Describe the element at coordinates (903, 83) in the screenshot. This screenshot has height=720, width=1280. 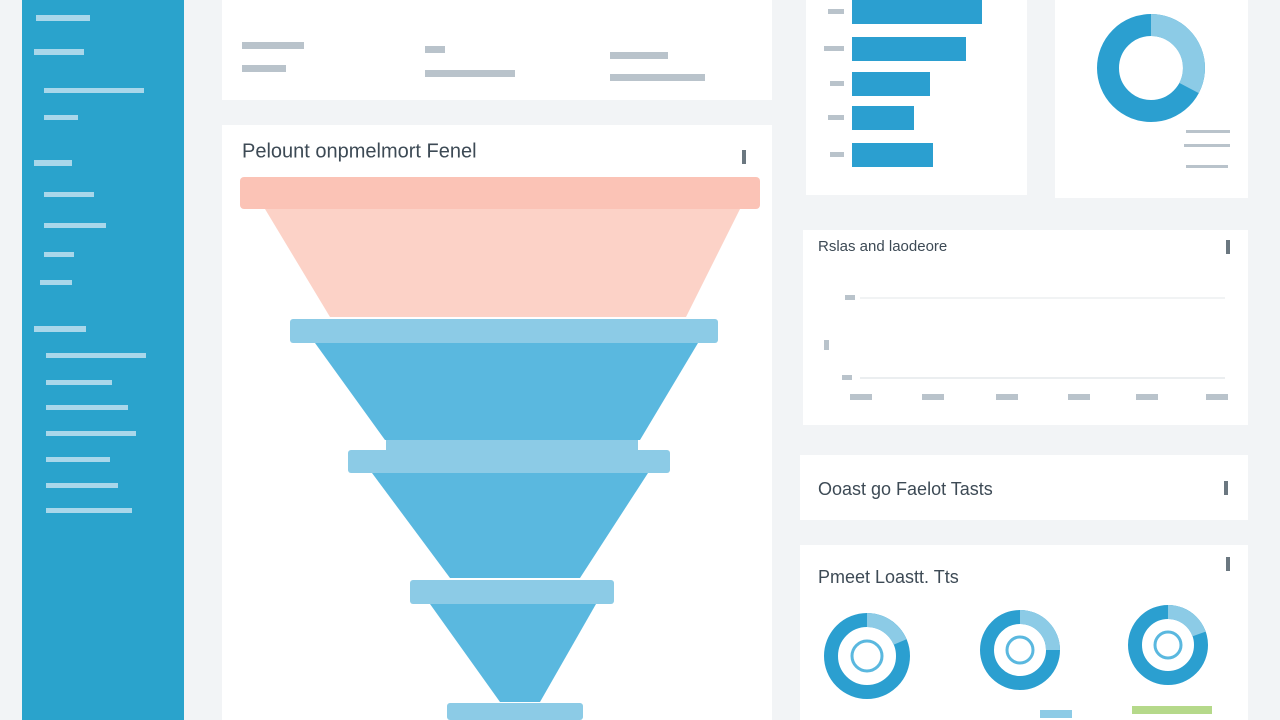
I see `bars` at that location.